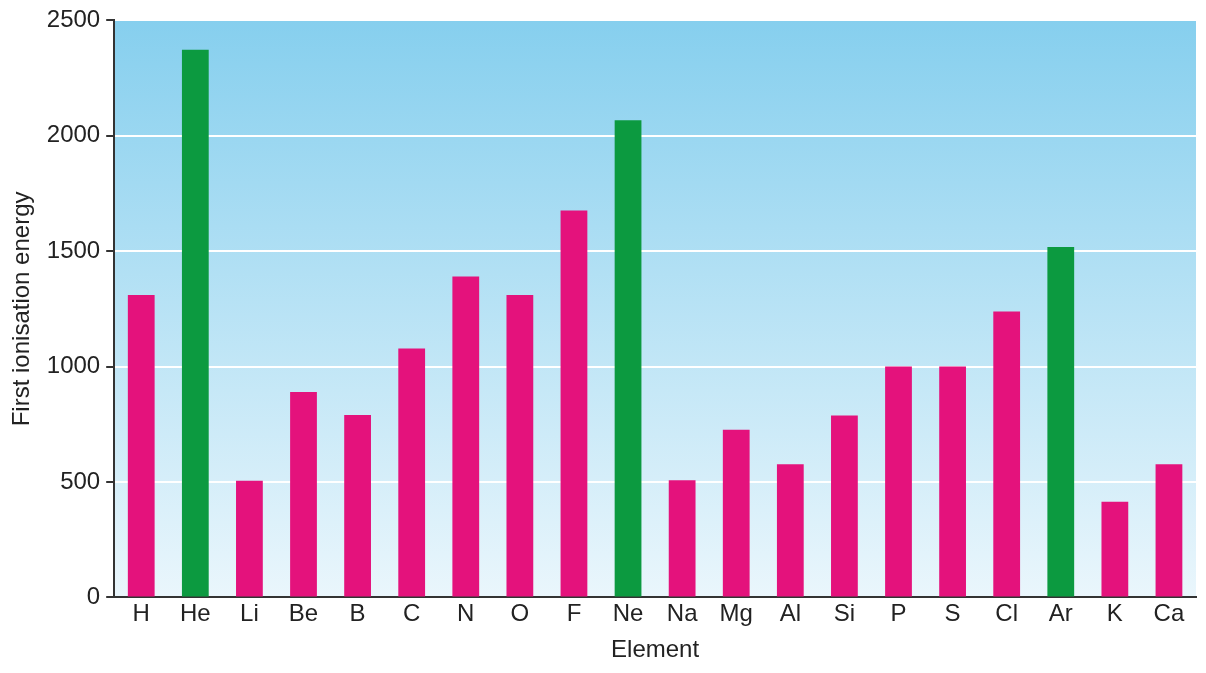 This screenshot has width=1206, height=673. What do you see at coordinates (1007, 613) in the screenshot?
I see `x-tick-label: Cl` at bounding box center [1007, 613].